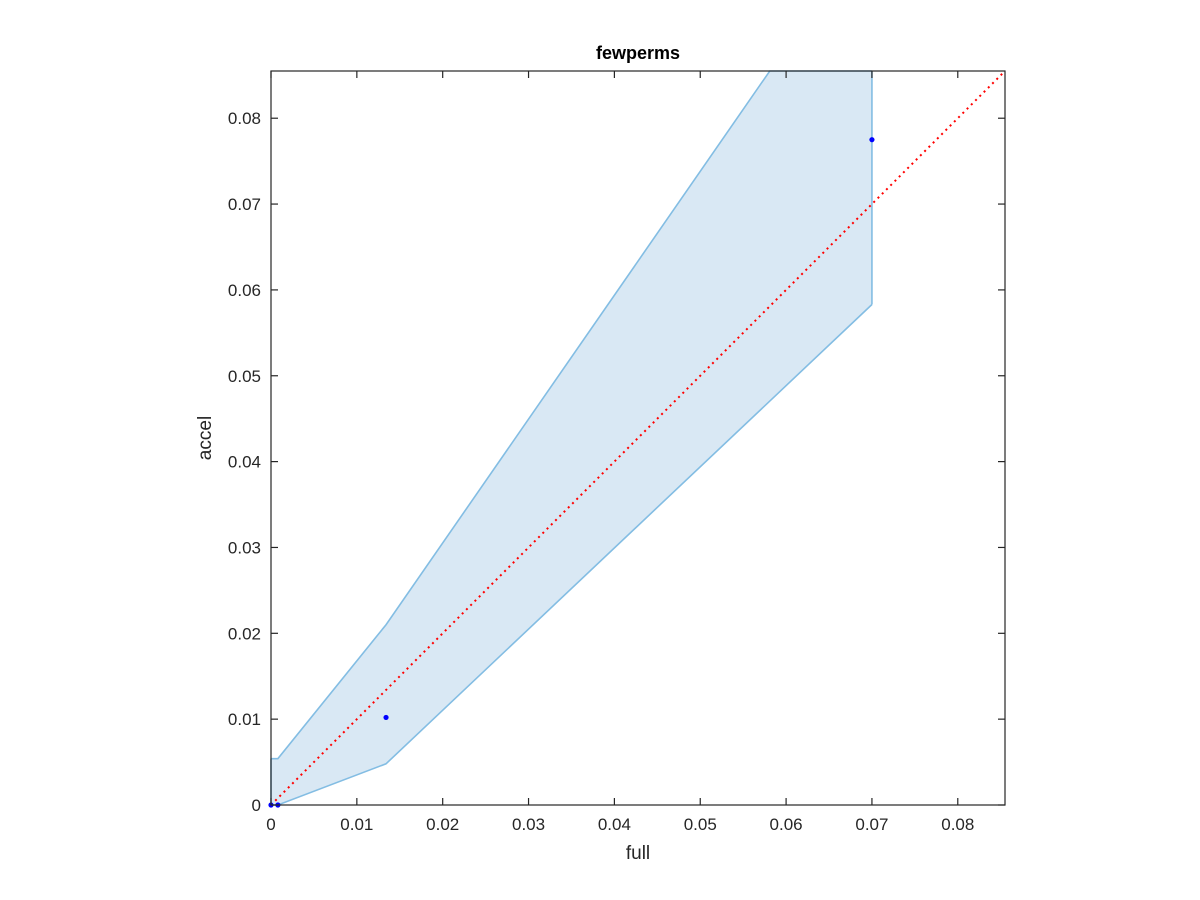  What do you see at coordinates (270, 824) in the screenshot?
I see `x-tick-label: 0` at bounding box center [270, 824].